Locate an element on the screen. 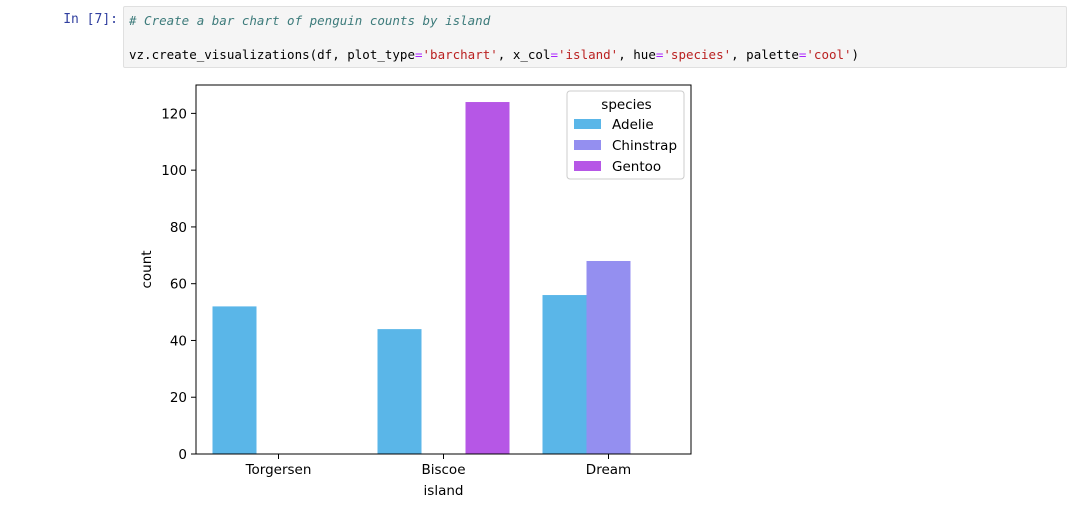 This screenshot has height=519, width=1069. y-tick-label: 0 is located at coordinates (182, 455).